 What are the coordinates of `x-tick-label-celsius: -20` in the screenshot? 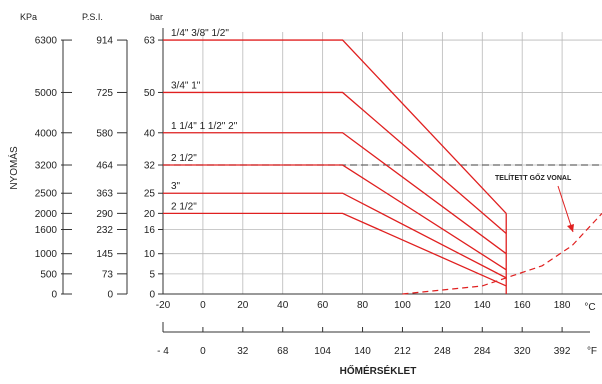 It's located at (163, 305).